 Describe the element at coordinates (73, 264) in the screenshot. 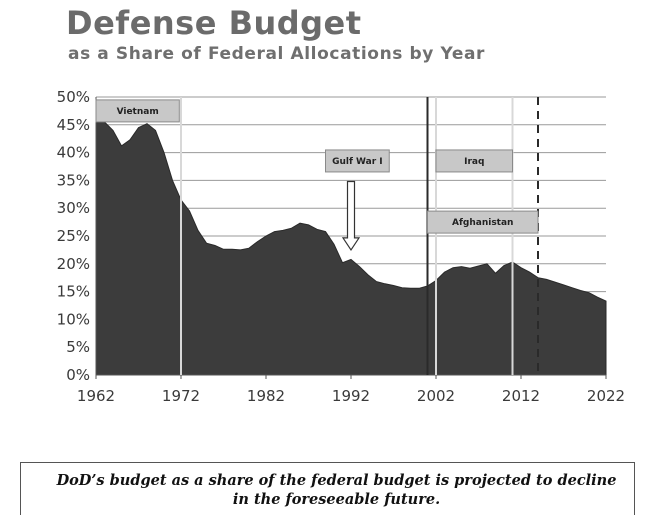

I see `y-tick-label: 20%` at that location.